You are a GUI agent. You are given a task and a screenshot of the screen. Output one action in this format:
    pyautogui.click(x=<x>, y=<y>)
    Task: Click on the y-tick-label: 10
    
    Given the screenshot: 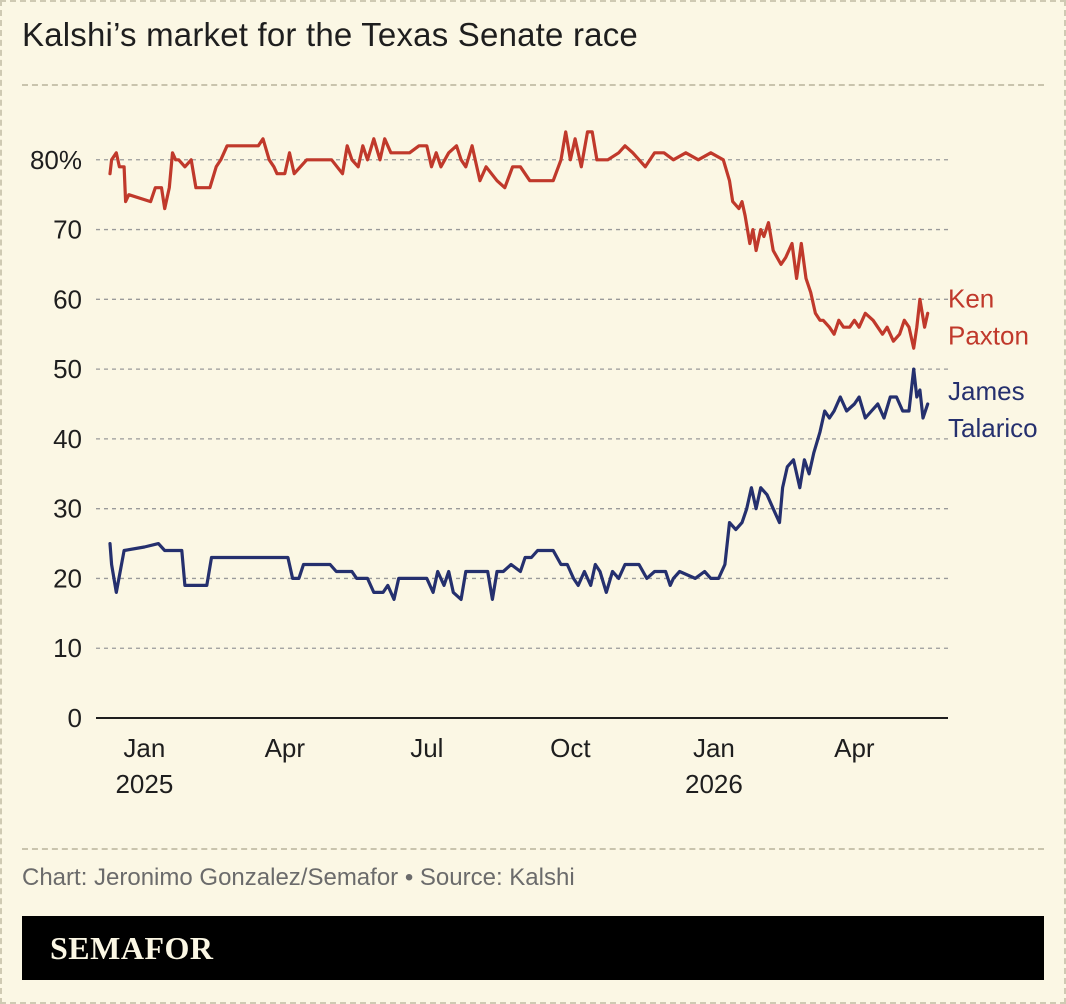 What is the action you would take?
    pyautogui.click(x=67, y=648)
    